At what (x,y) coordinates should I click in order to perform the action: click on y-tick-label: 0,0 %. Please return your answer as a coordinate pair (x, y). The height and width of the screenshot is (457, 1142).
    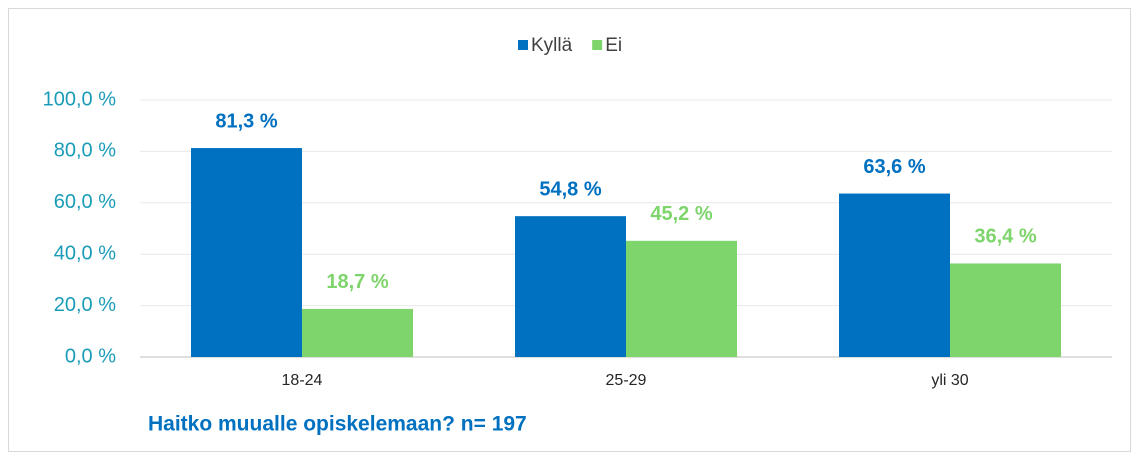
    Looking at the image, I should click on (90, 356).